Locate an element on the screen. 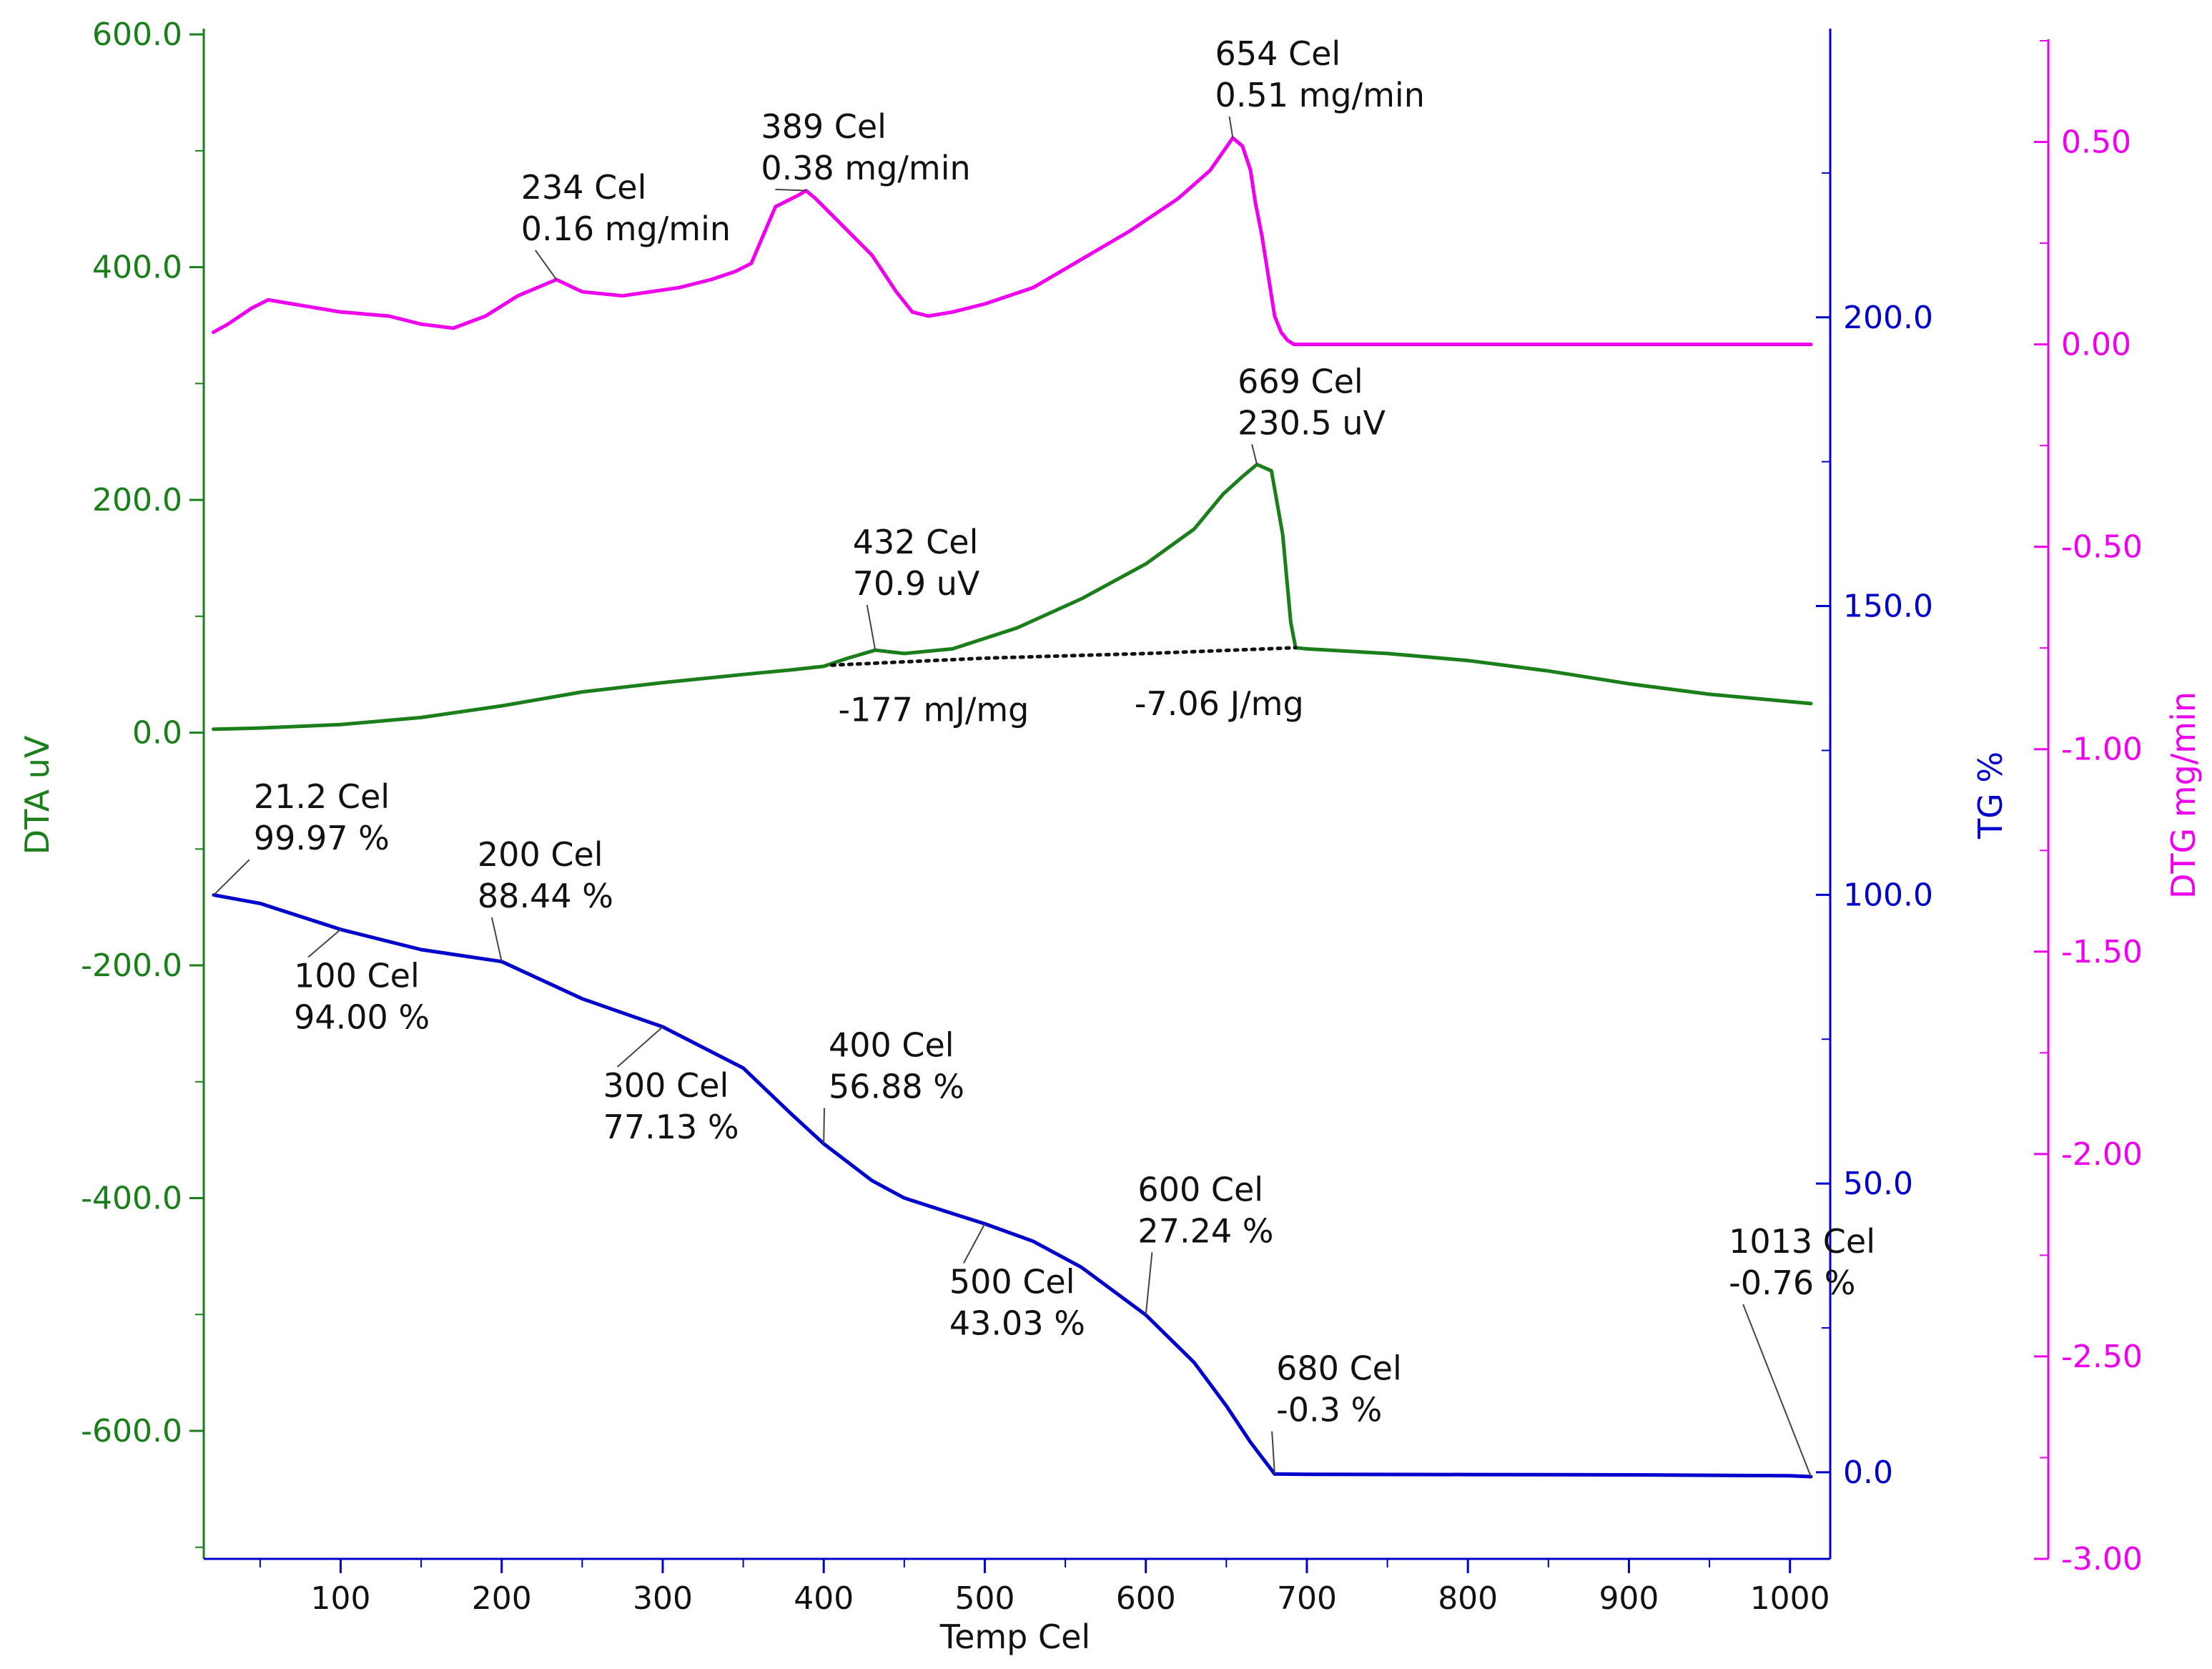  annotation-text: 88.44 % is located at coordinates (545, 896).